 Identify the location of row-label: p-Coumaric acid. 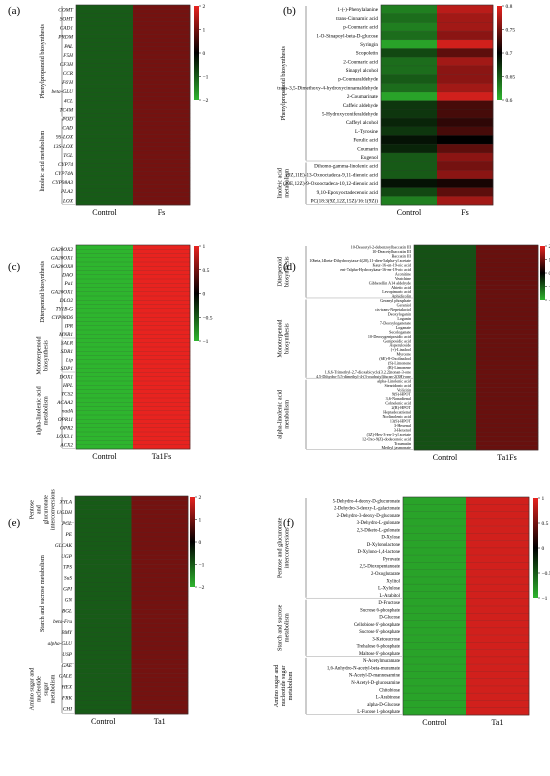
(360, 28).